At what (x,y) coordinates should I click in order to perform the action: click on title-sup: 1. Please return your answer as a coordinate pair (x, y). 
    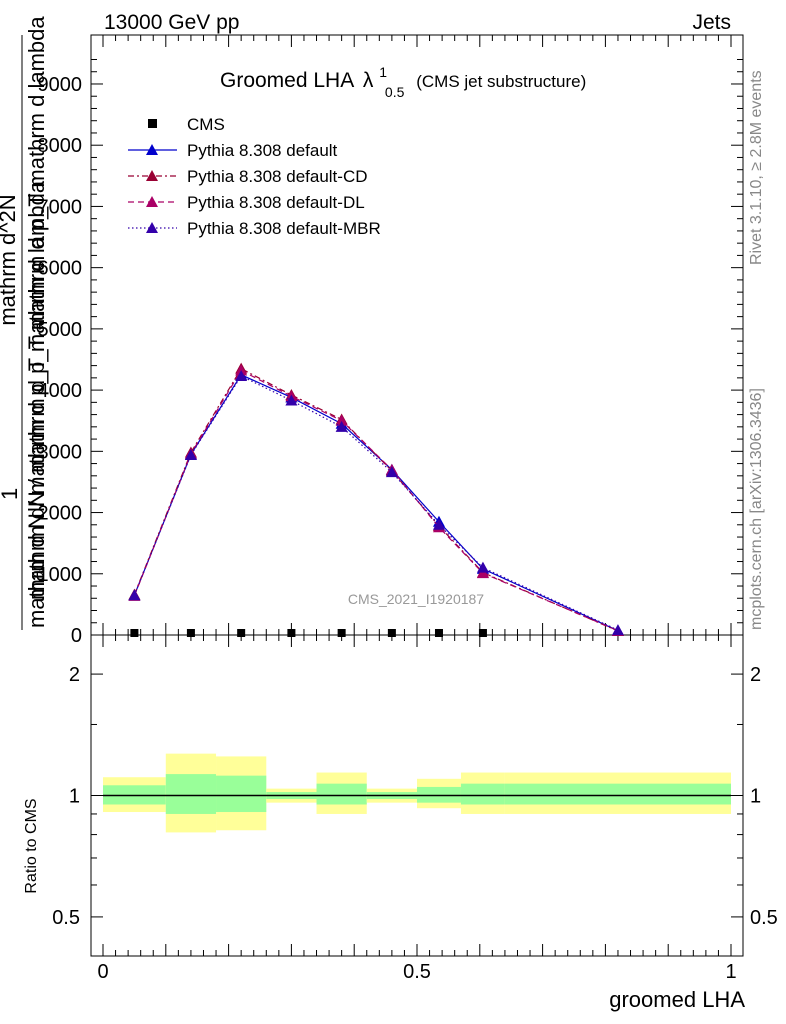
    Looking at the image, I should click on (383, 72).